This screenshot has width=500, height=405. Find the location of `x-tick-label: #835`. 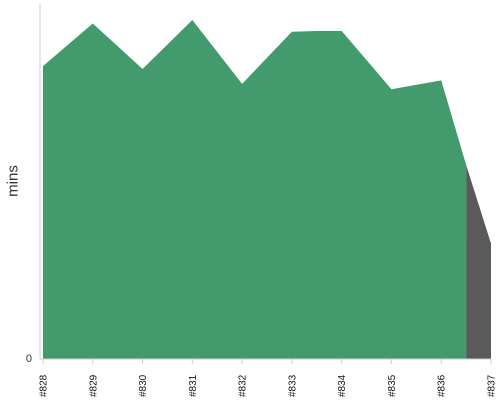

x-tick-label: #835 is located at coordinates (392, 385).